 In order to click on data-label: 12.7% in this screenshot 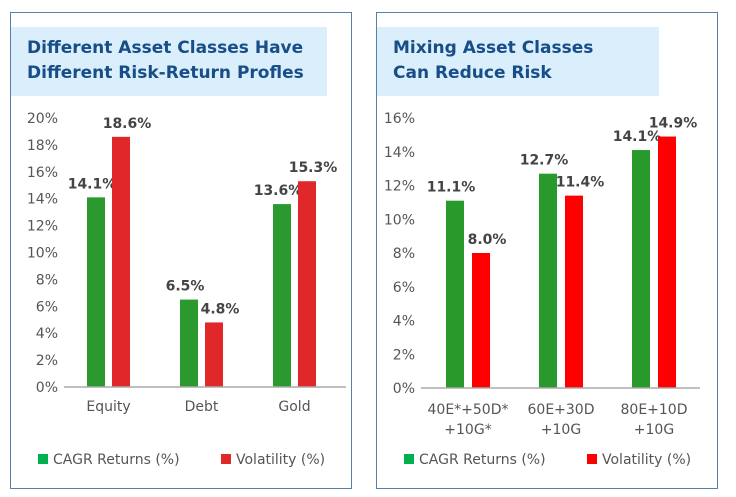, I will do `click(544, 161)`.